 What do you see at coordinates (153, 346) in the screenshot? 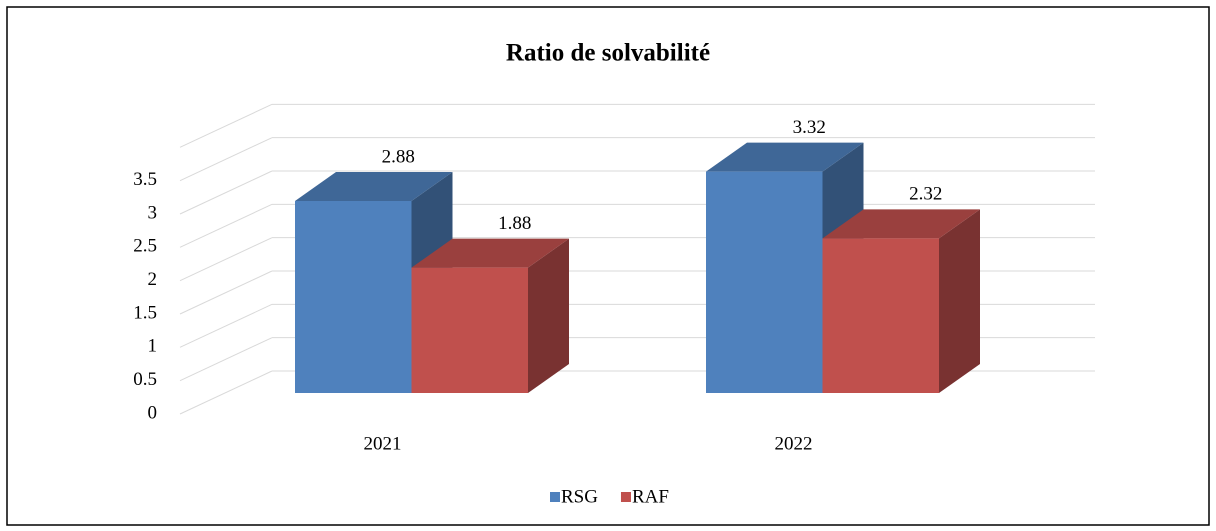
I see `y-tick-label: 1` at bounding box center [153, 346].